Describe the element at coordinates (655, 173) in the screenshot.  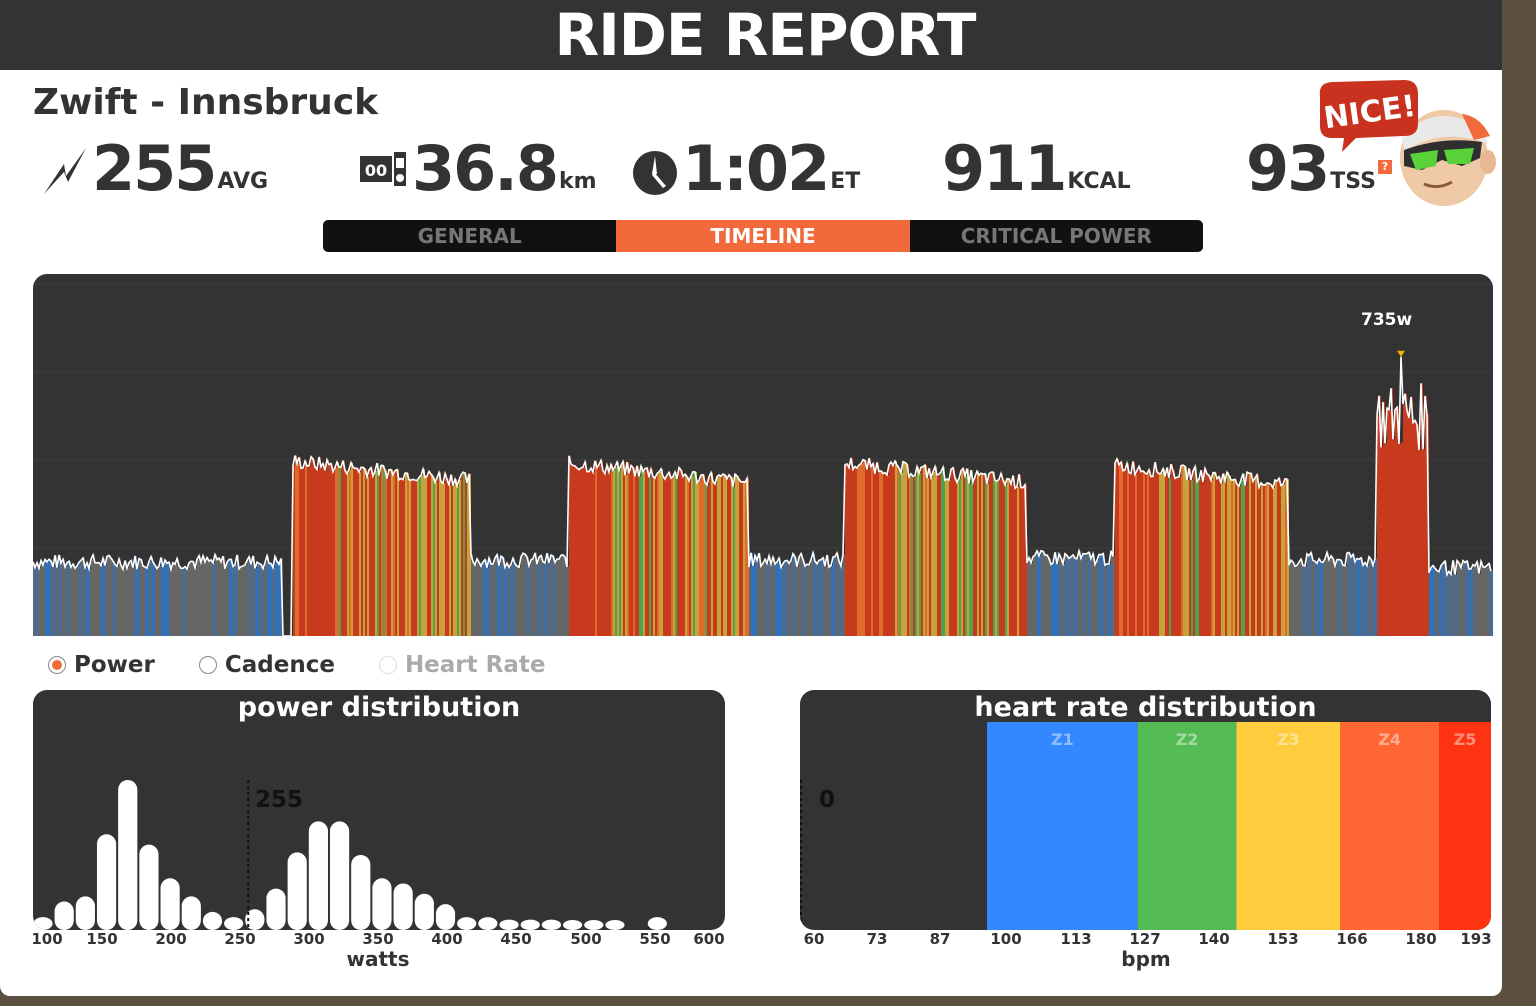
I see `clock-icon` at that location.